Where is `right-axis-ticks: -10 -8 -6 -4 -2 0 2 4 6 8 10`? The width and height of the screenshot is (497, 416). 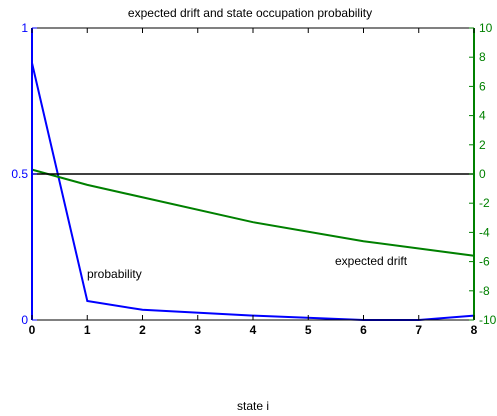
right-axis-ticks: -10 -8 -6 -4 -2 0 2 4 6 8 10 is located at coordinates (483, 174).